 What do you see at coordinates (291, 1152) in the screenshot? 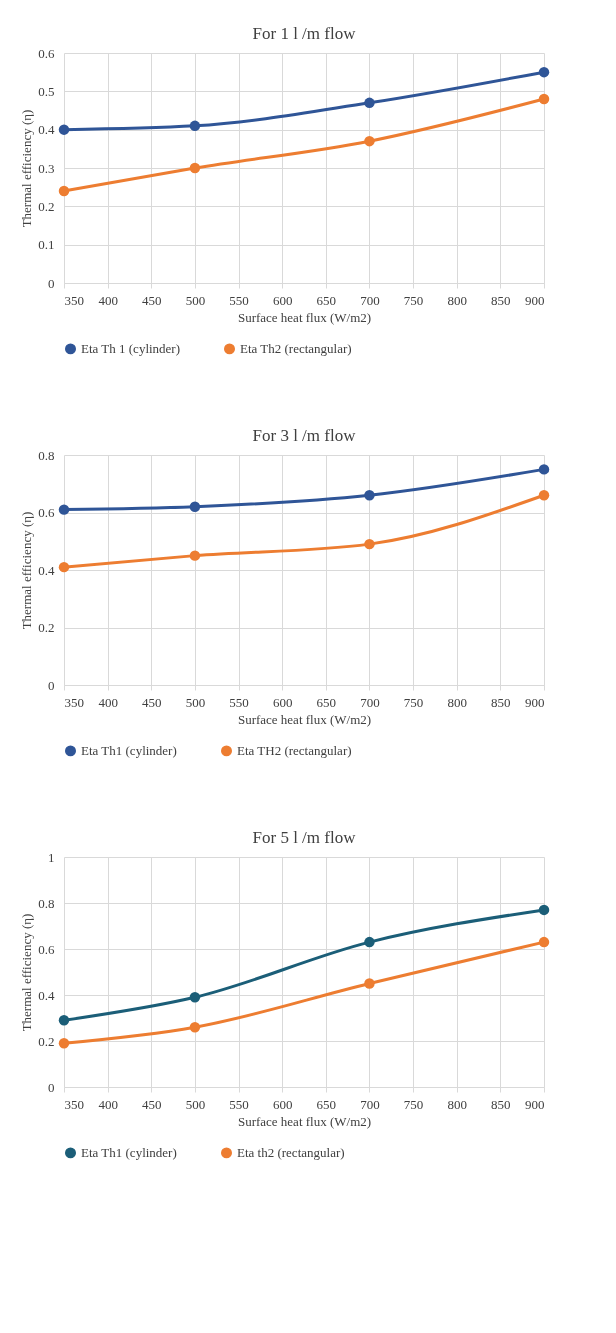
I see `legend-label: Eta th2 (rectangular)` at bounding box center [291, 1152].